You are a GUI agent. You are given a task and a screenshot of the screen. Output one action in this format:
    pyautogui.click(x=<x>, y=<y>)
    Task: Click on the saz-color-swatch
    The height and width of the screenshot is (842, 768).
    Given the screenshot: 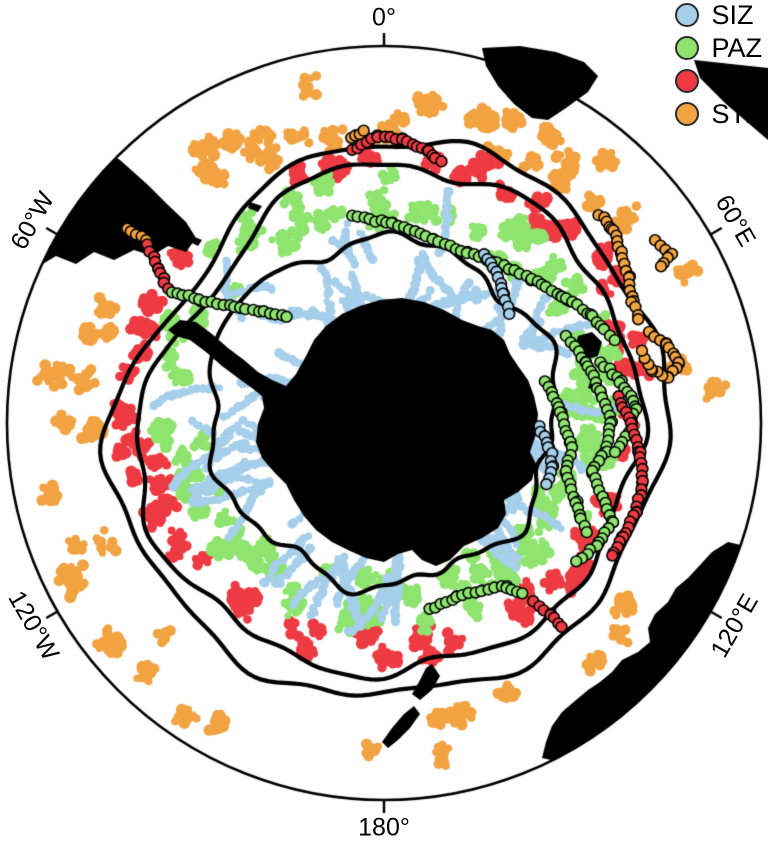 What is the action you would take?
    pyautogui.click(x=687, y=81)
    